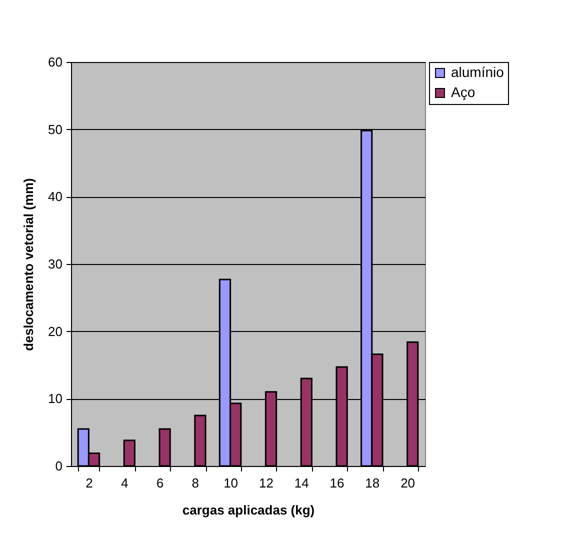 This screenshot has width=569, height=557. What do you see at coordinates (196, 483) in the screenshot?
I see `x-tick-label: 8` at bounding box center [196, 483].